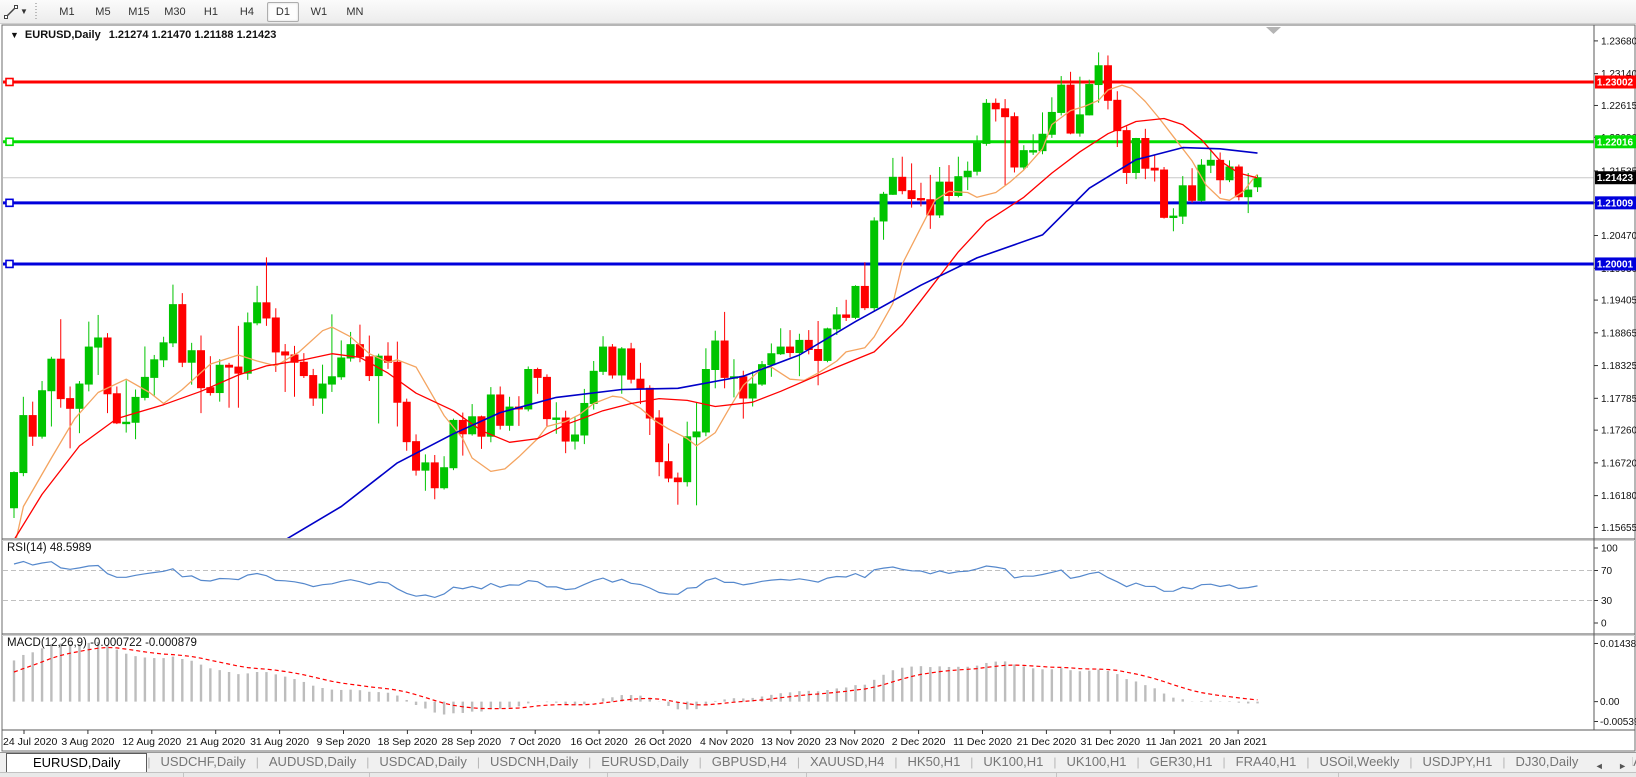 The image size is (1636, 777). What do you see at coordinates (1174, 742) in the screenshot?
I see `date-label: 11 Jan 2021` at bounding box center [1174, 742].